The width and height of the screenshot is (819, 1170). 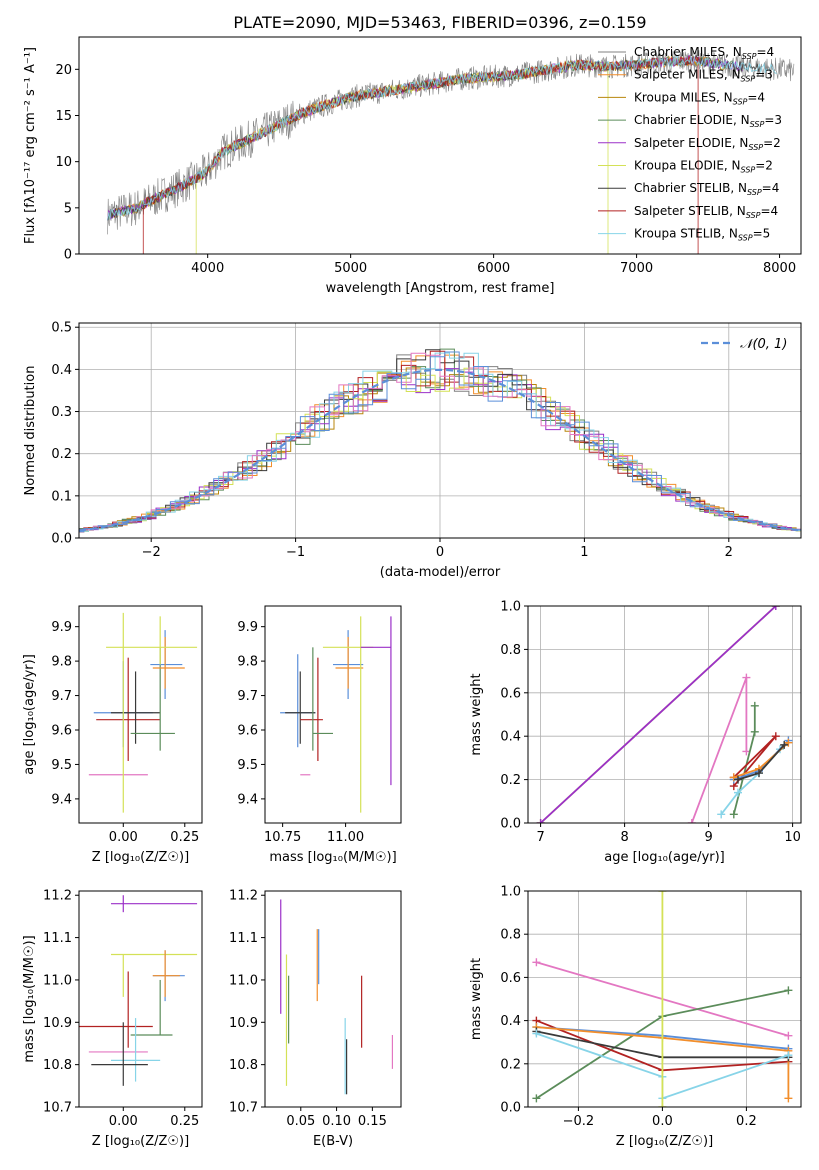 I want to click on y-tick-label: 10, so click(x=63, y=162).